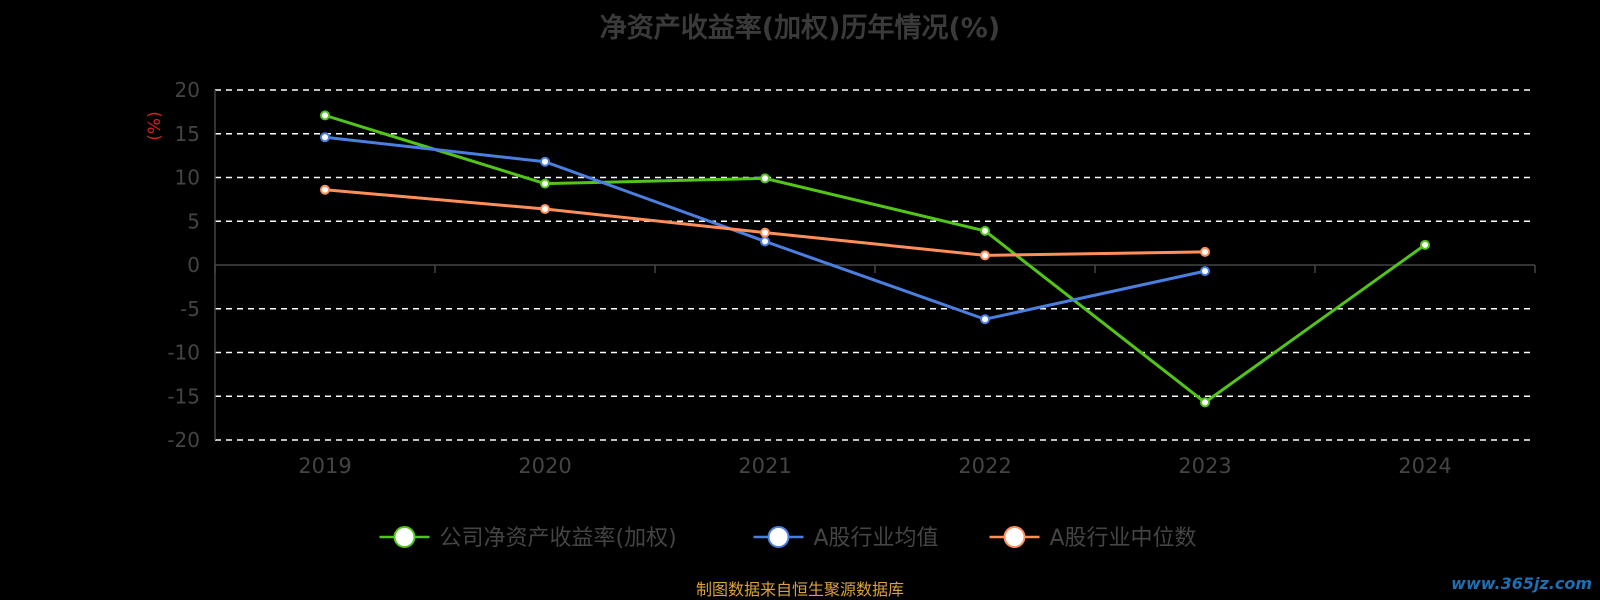 The height and width of the screenshot is (600, 1600). Describe the element at coordinates (183, 440) in the screenshot. I see `y-tick-label: -20` at that location.